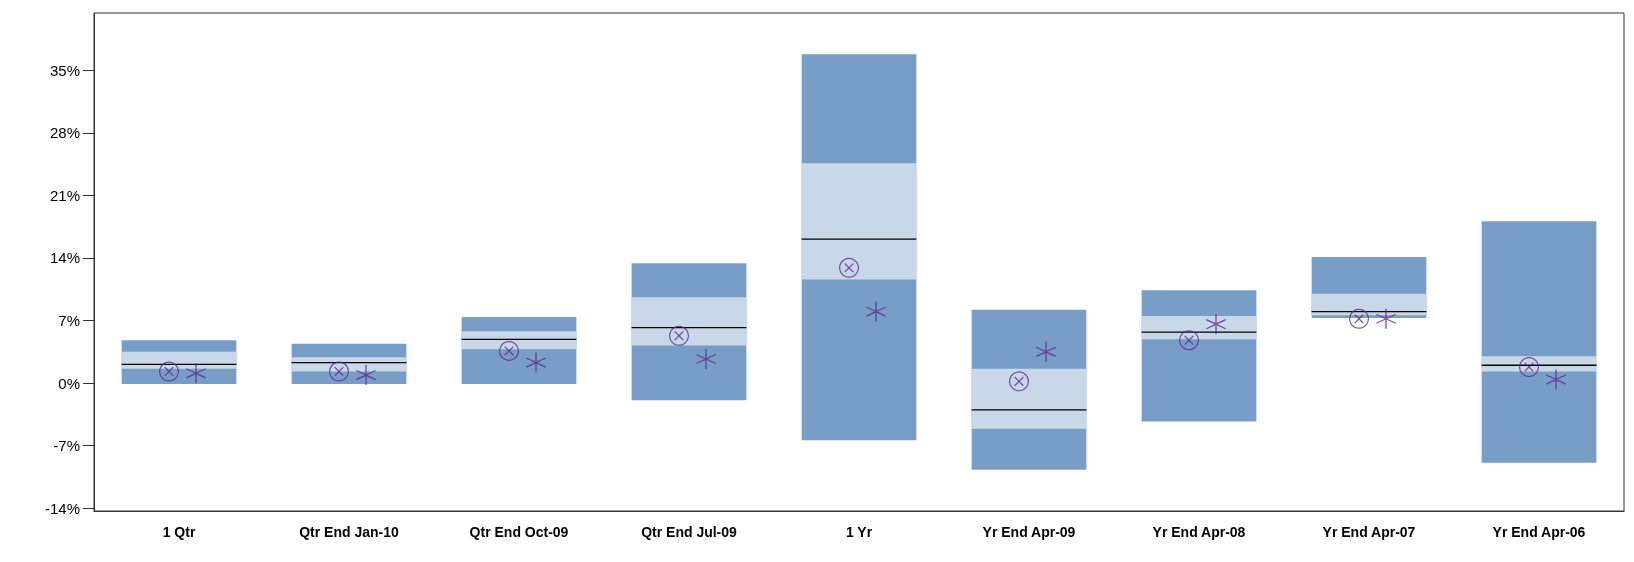 The image size is (1634, 562). I want to click on y-tick-label: 21%, so click(64, 195).